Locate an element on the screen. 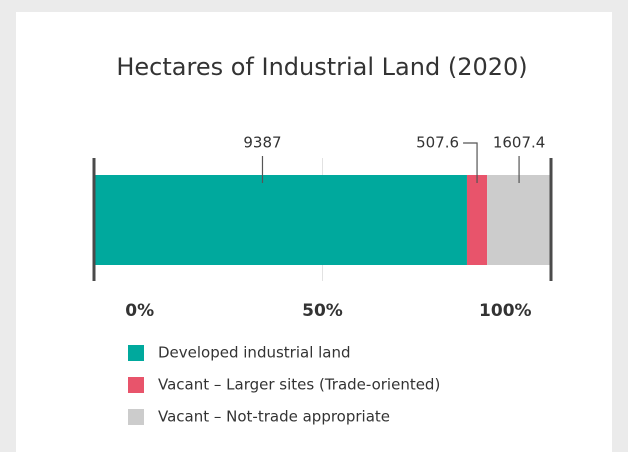 The height and width of the screenshot is (452, 628). data-label: 507.6 is located at coordinates (437, 143).